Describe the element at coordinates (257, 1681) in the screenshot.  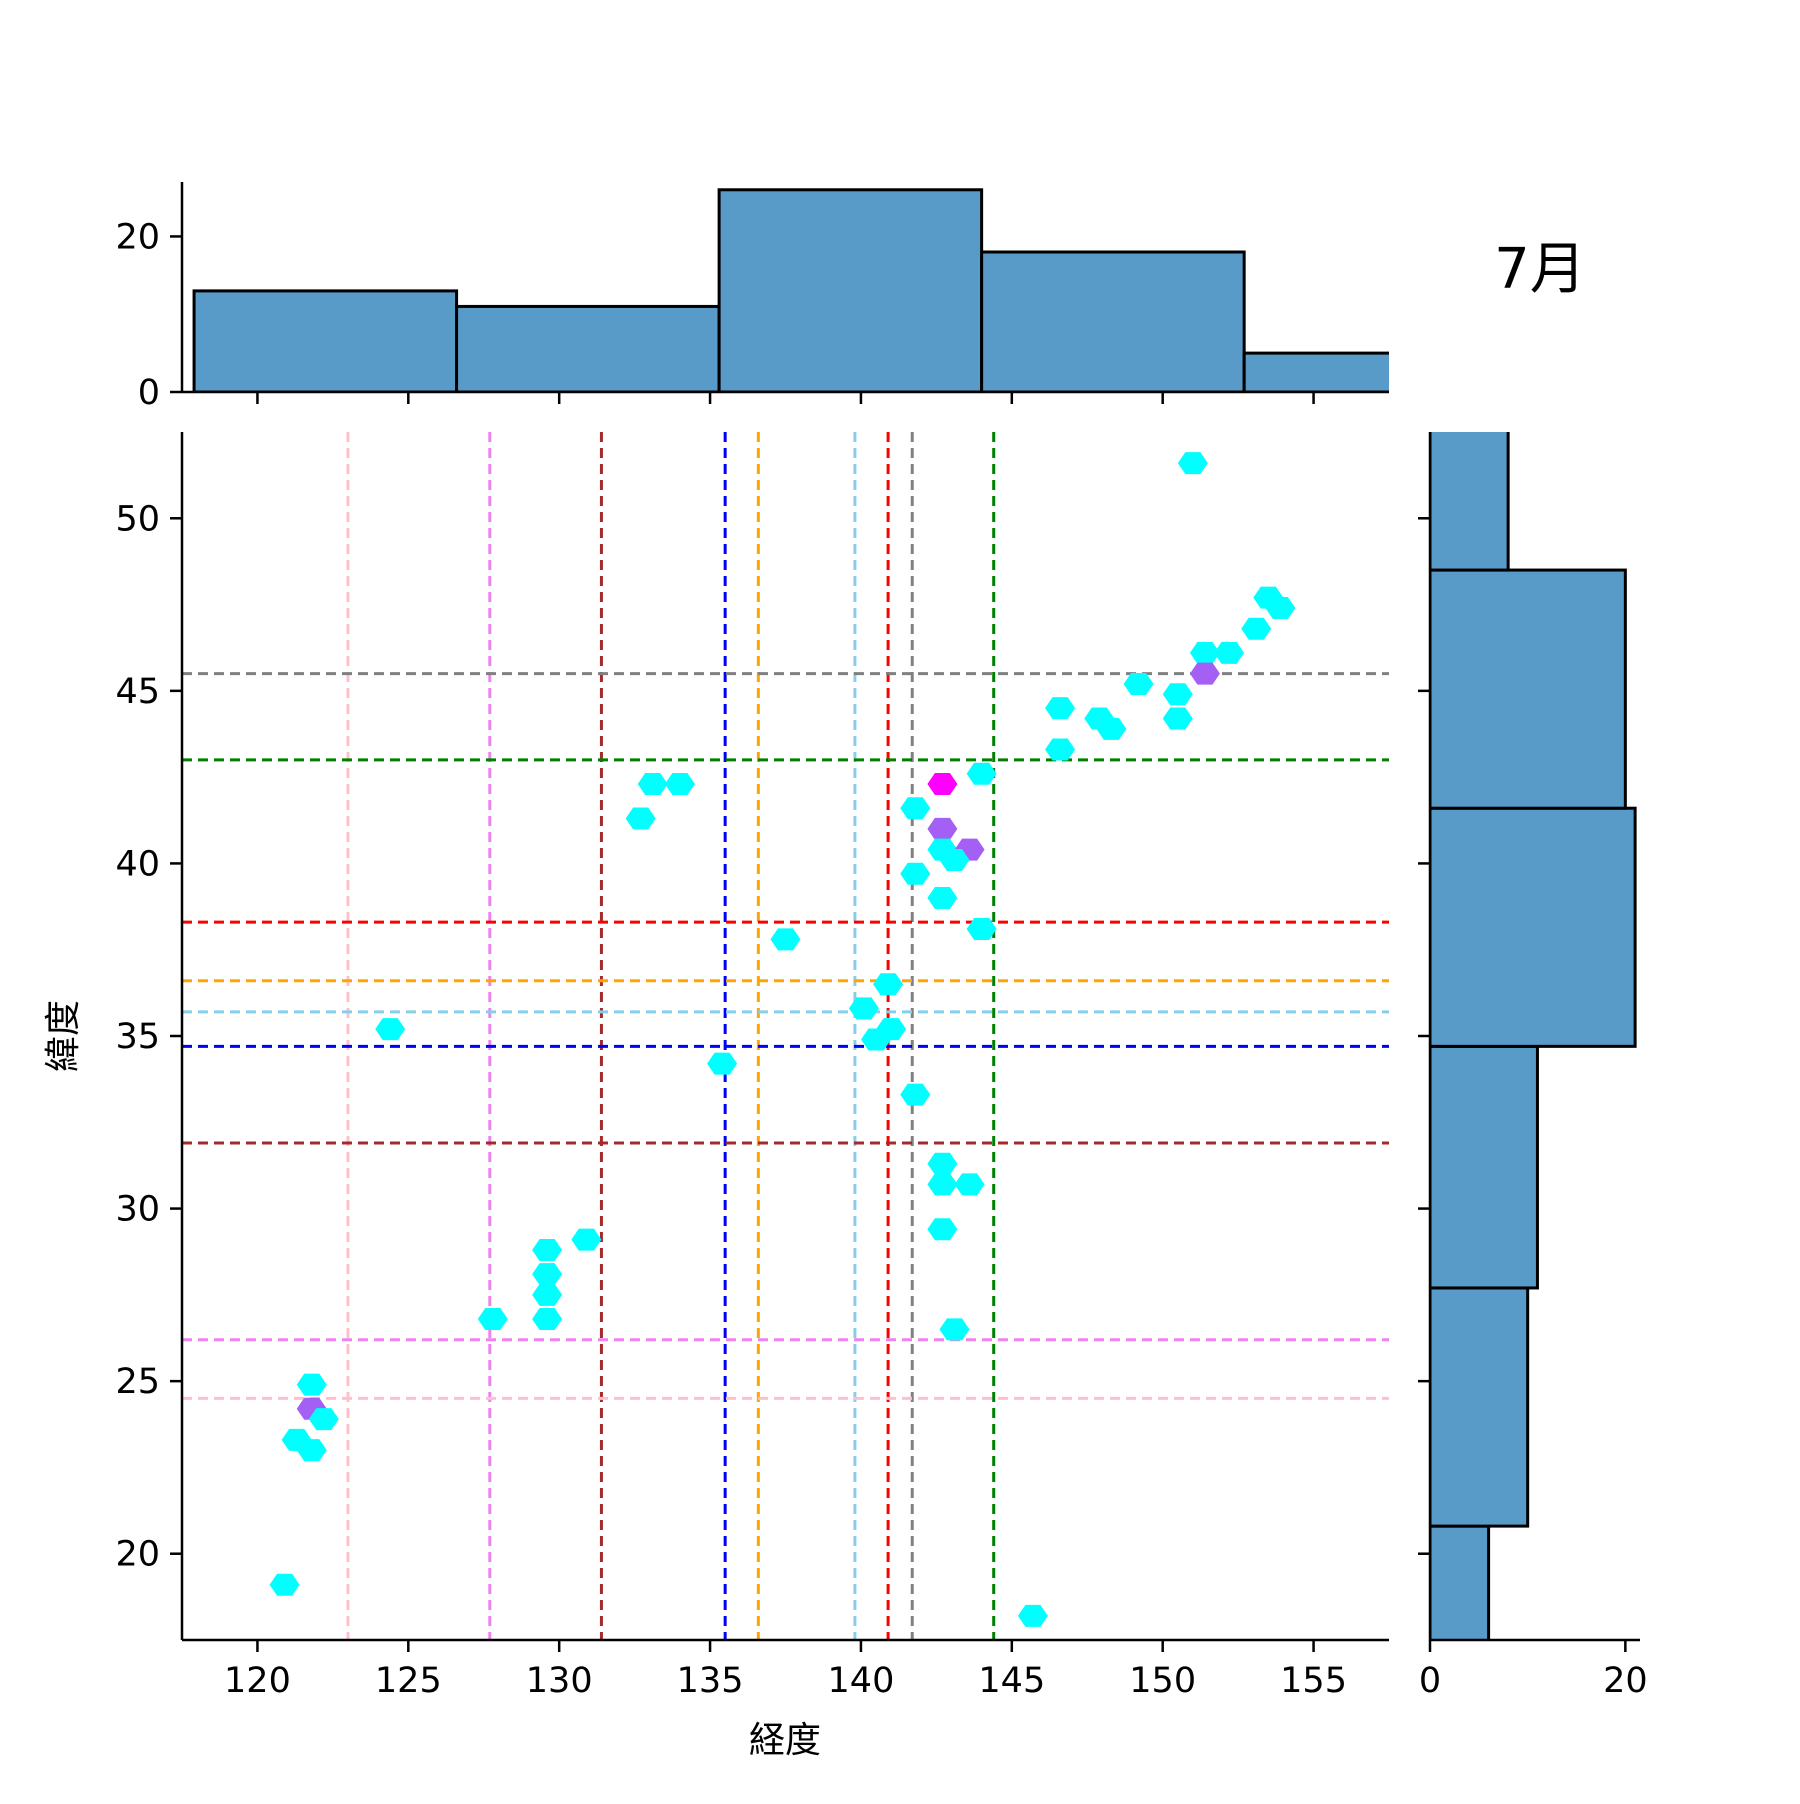
I see `x-tick-label: 120` at that location.